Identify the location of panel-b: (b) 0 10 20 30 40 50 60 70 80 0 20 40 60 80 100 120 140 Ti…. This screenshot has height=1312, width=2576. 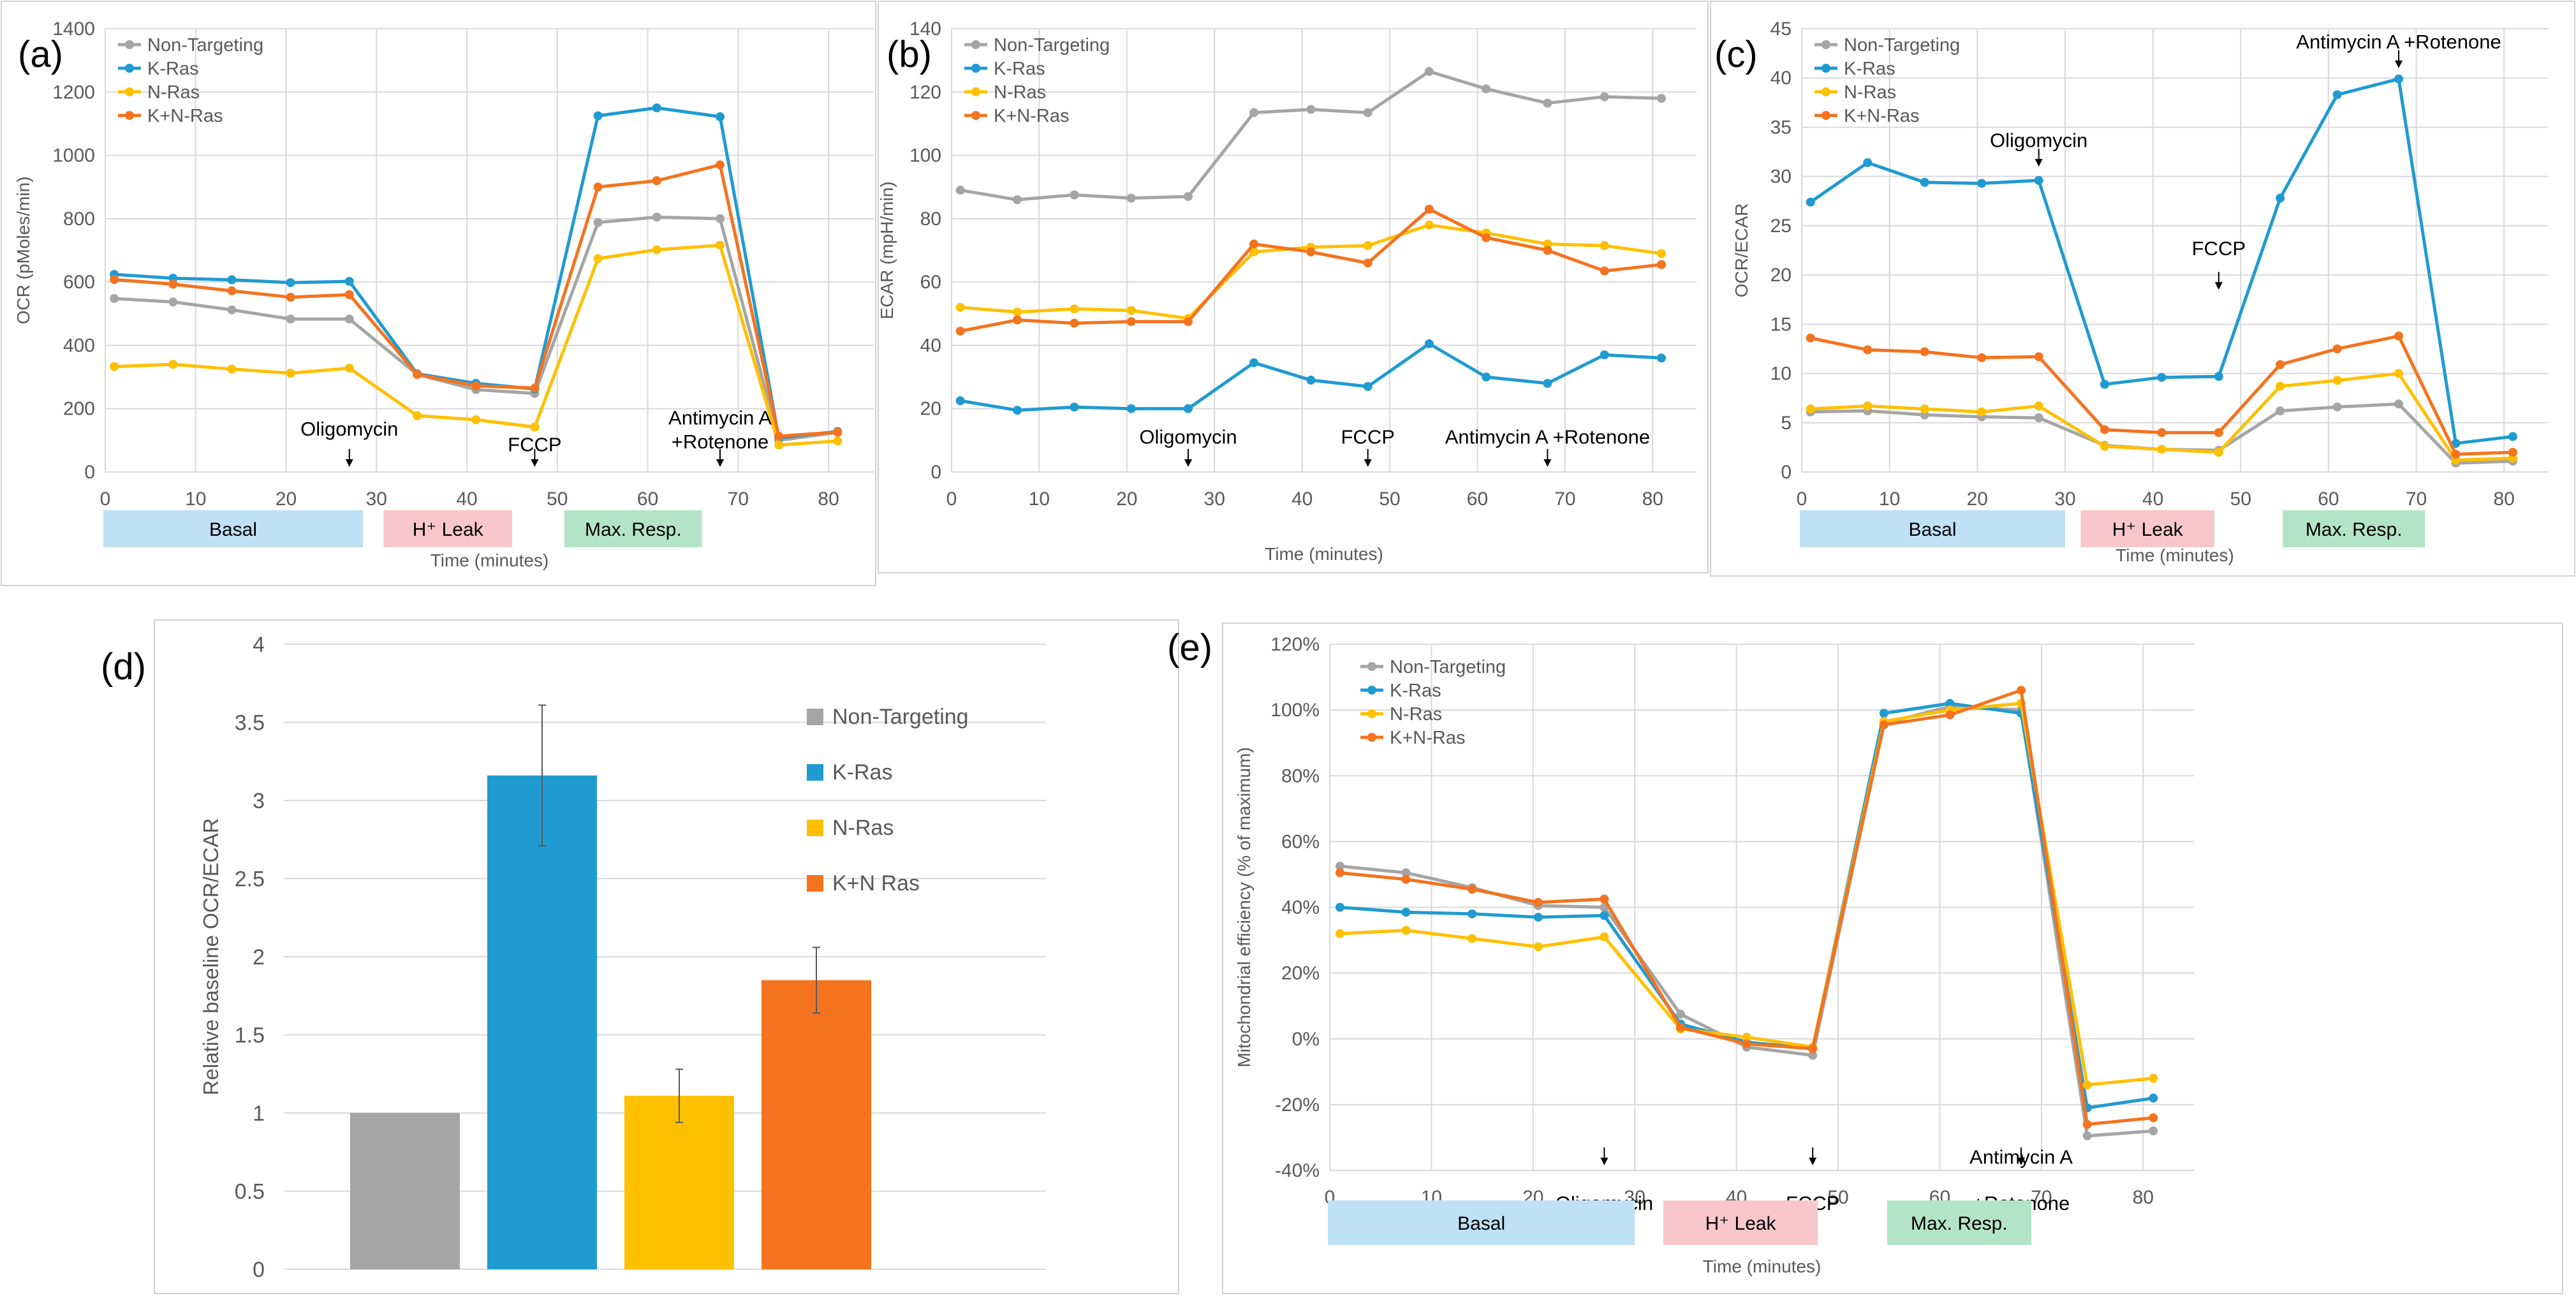
(1293, 287).